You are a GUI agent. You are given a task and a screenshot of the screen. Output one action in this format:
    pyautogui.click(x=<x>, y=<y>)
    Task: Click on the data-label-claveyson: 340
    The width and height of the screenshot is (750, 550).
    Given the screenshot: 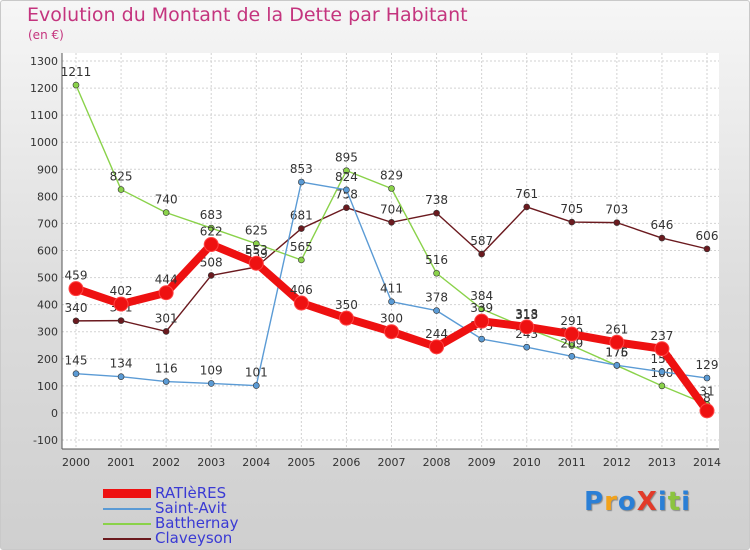 What is the action you would take?
    pyautogui.click(x=76, y=308)
    